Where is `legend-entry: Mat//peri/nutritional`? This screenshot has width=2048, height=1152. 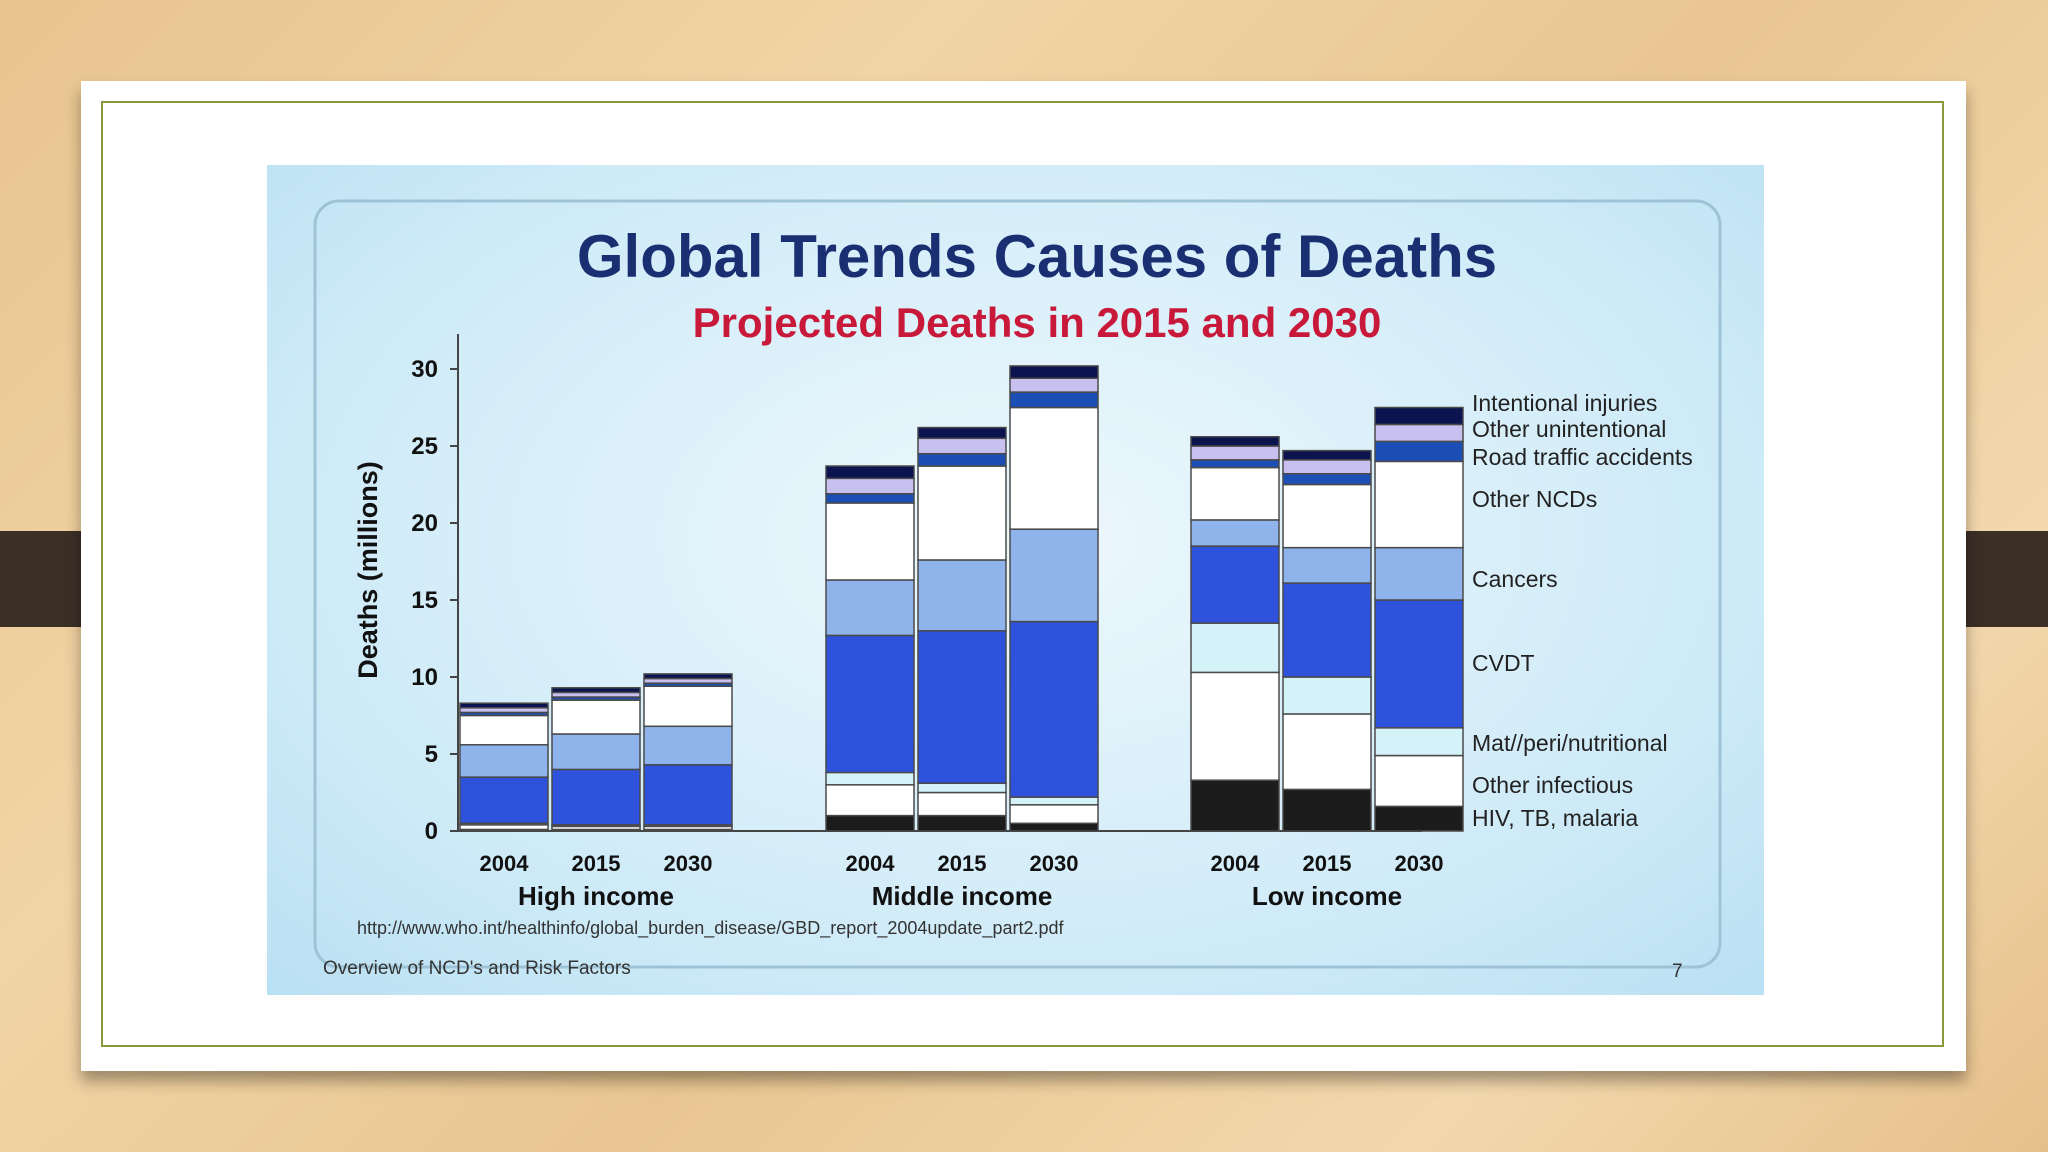
legend-entry: Mat//peri/nutritional is located at coordinates (1570, 743).